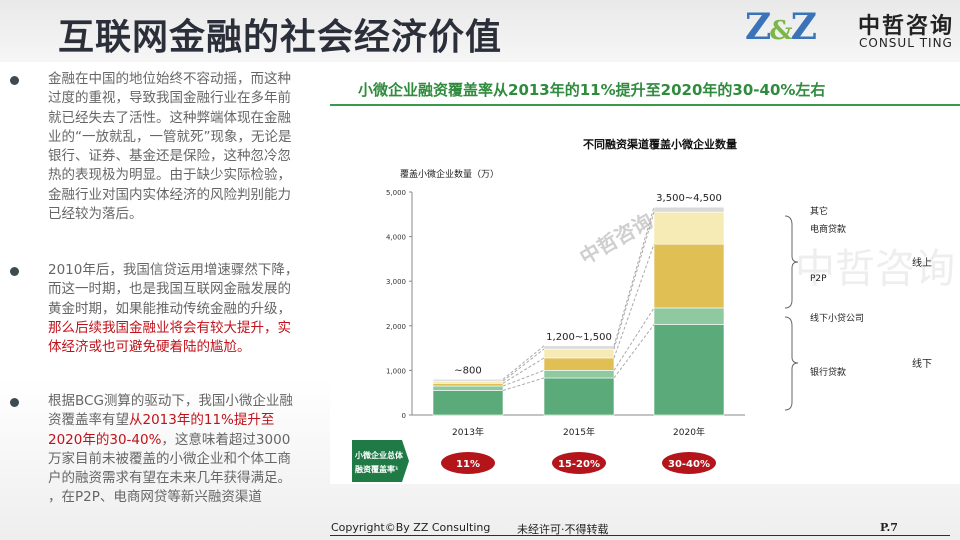 The image size is (960, 540). What do you see at coordinates (579, 337) in the screenshot?
I see `total-label: 1,200~1,500` at bounding box center [579, 337].